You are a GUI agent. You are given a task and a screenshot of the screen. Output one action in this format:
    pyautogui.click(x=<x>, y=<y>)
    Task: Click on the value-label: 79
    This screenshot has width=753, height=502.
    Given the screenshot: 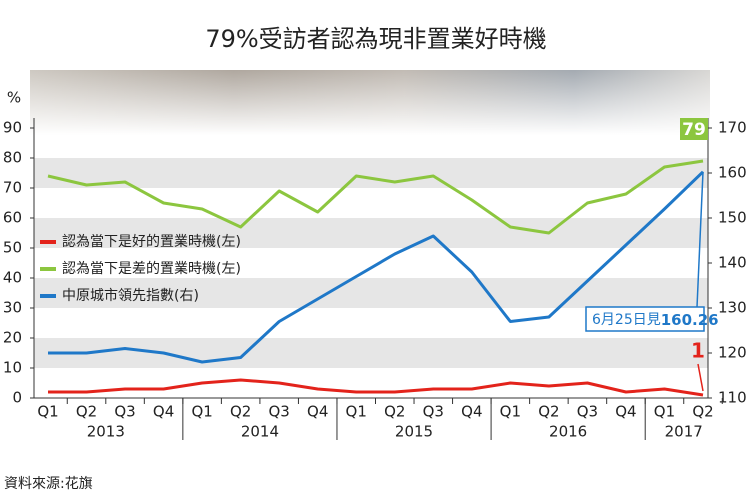 What is the action you would take?
    pyautogui.click(x=694, y=130)
    